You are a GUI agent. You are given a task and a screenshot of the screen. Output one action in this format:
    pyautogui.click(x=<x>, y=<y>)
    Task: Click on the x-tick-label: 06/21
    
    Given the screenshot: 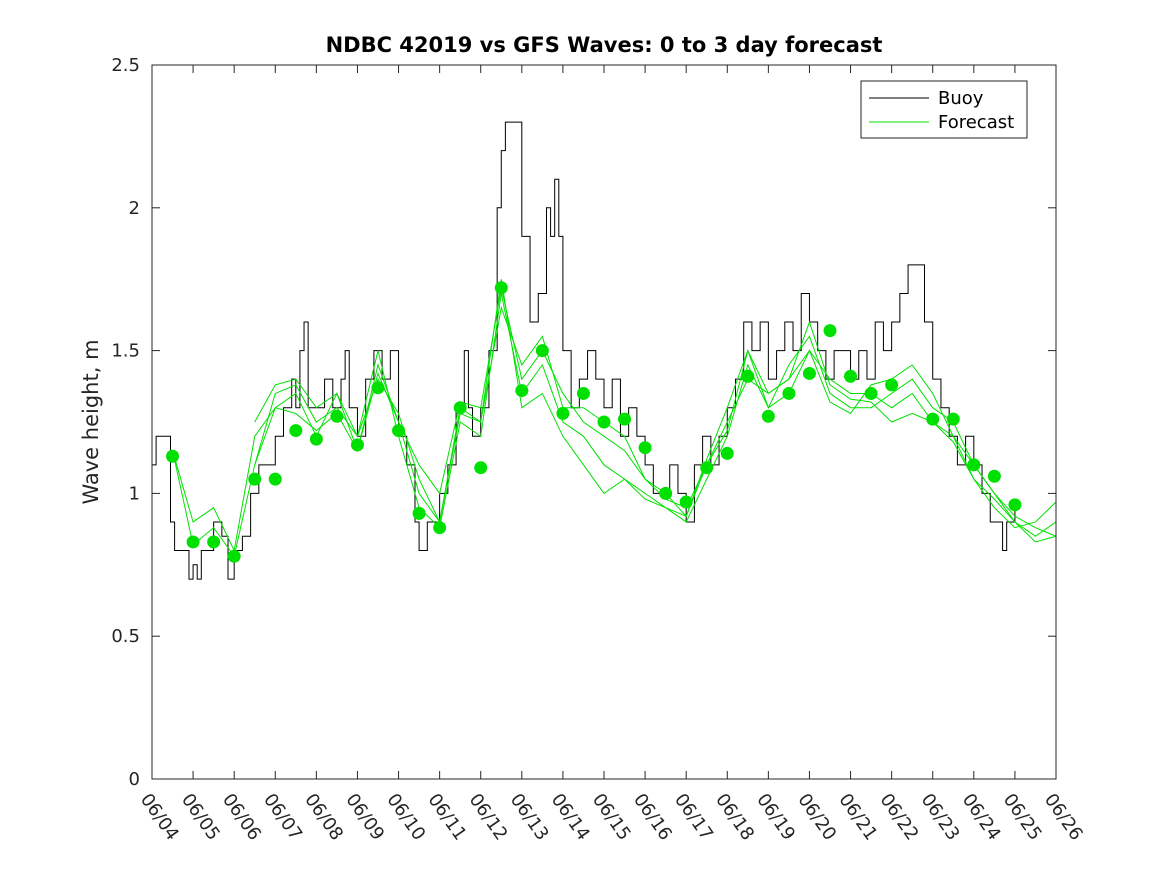 What is the action you would take?
    pyautogui.click(x=857, y=817)
    